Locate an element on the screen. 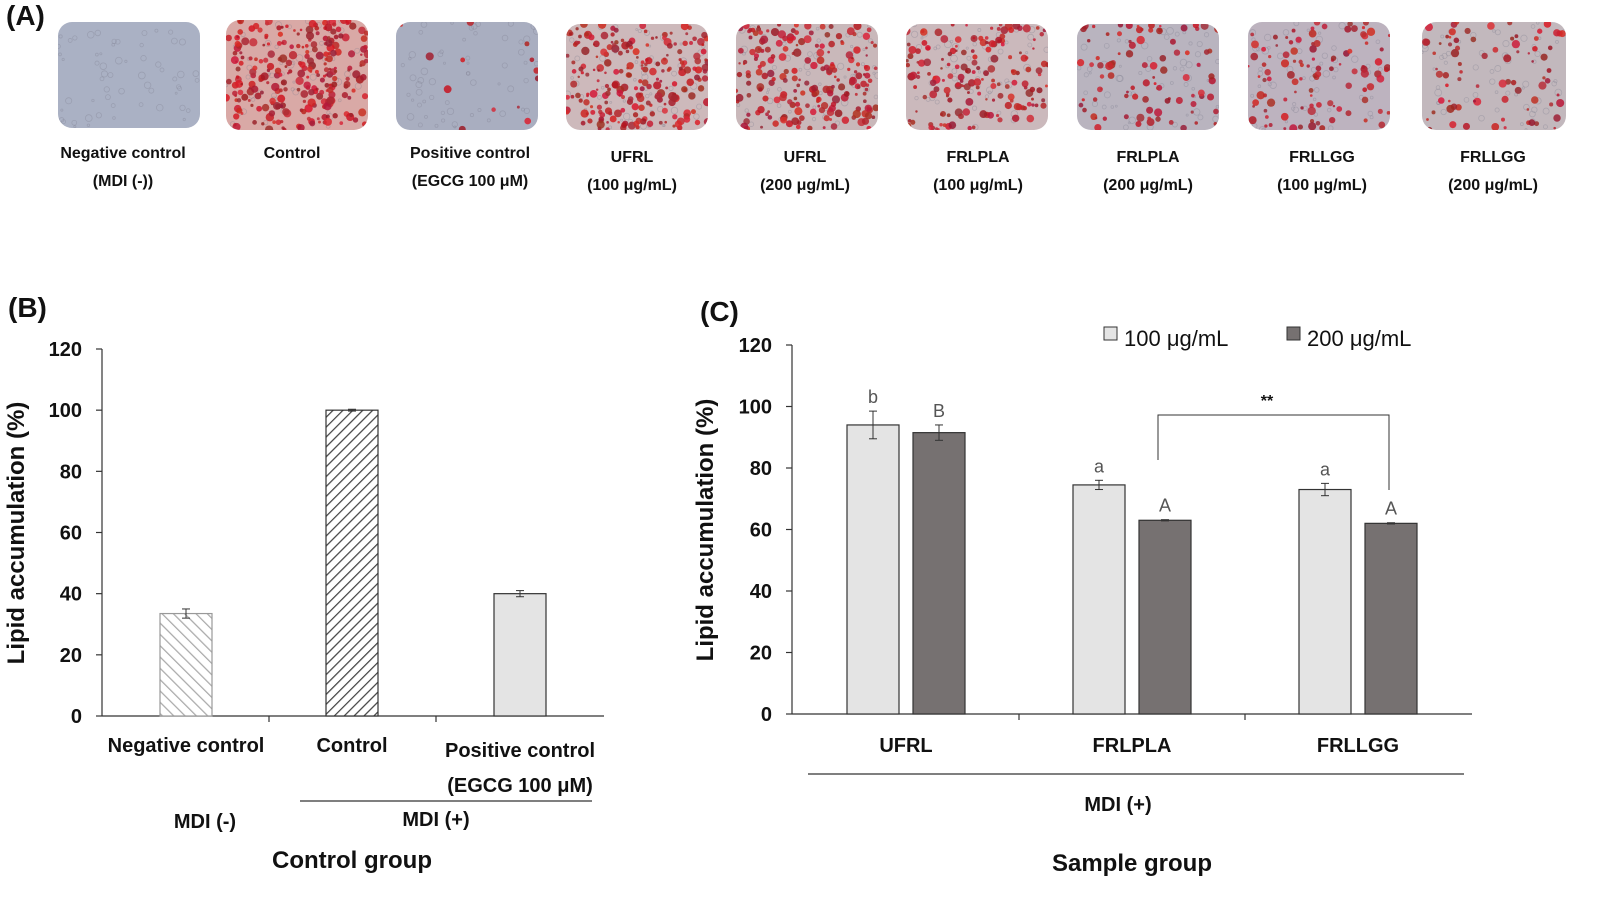  micrograph-caption: FRLLGG (100 μg/mL) is located at coordinates (1322, 172).